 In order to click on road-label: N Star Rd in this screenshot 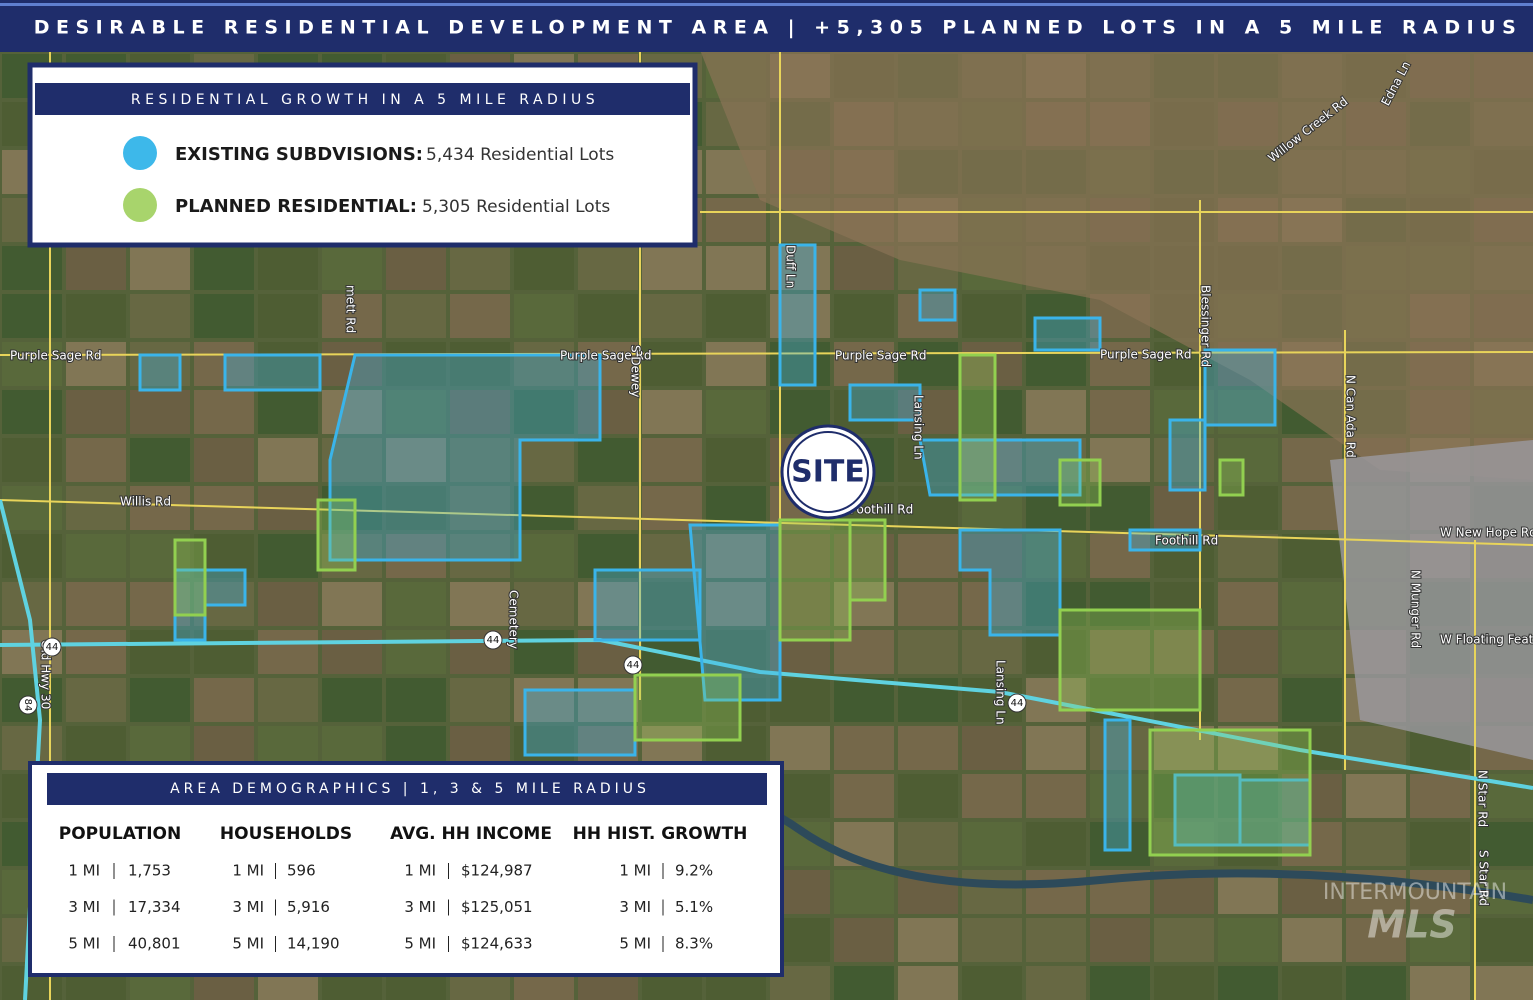, I will do `click(1483, 798)`.